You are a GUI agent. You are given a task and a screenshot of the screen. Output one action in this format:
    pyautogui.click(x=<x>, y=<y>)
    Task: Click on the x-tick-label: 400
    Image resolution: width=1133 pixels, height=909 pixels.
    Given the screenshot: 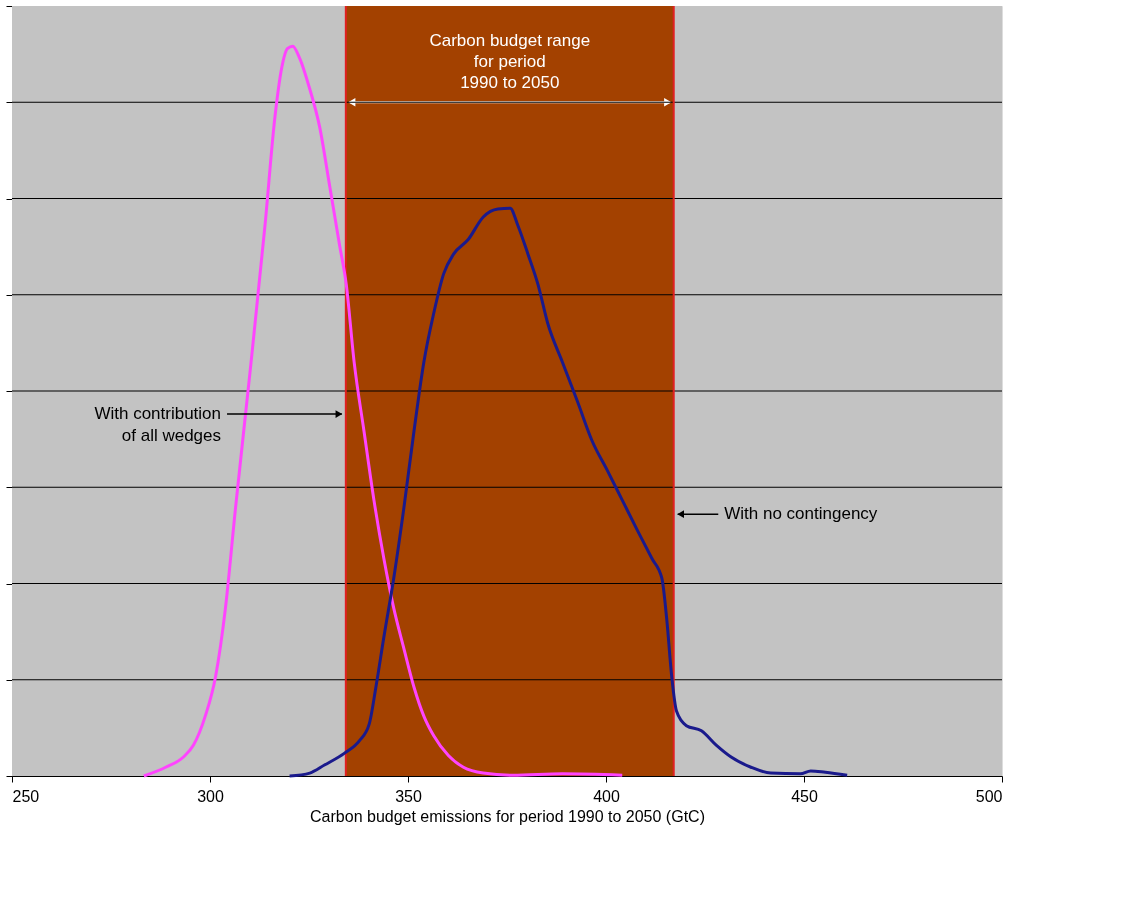 What is the action you would take?
    pyautogui.click(x=606, y=796)
    